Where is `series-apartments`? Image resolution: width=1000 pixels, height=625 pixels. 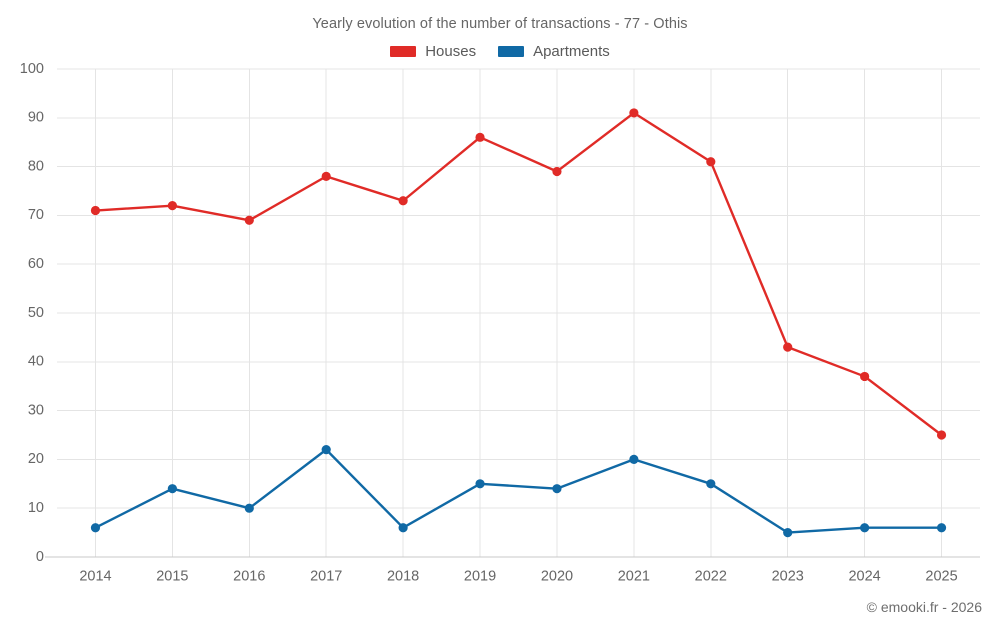
series-apartments is located at coordinates (518, 491).